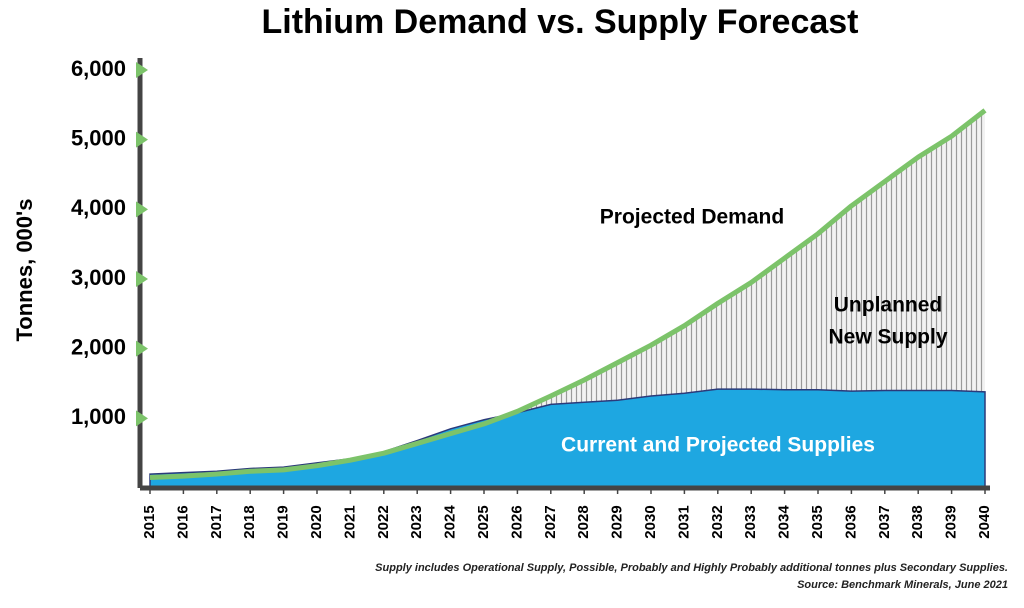 The height and width of the screenshot is (608, 1024). What do you see at coordinates (98, 277) in the screenshot?
I see `y-tick-label: 3,000` at bounding box center [98, 277].